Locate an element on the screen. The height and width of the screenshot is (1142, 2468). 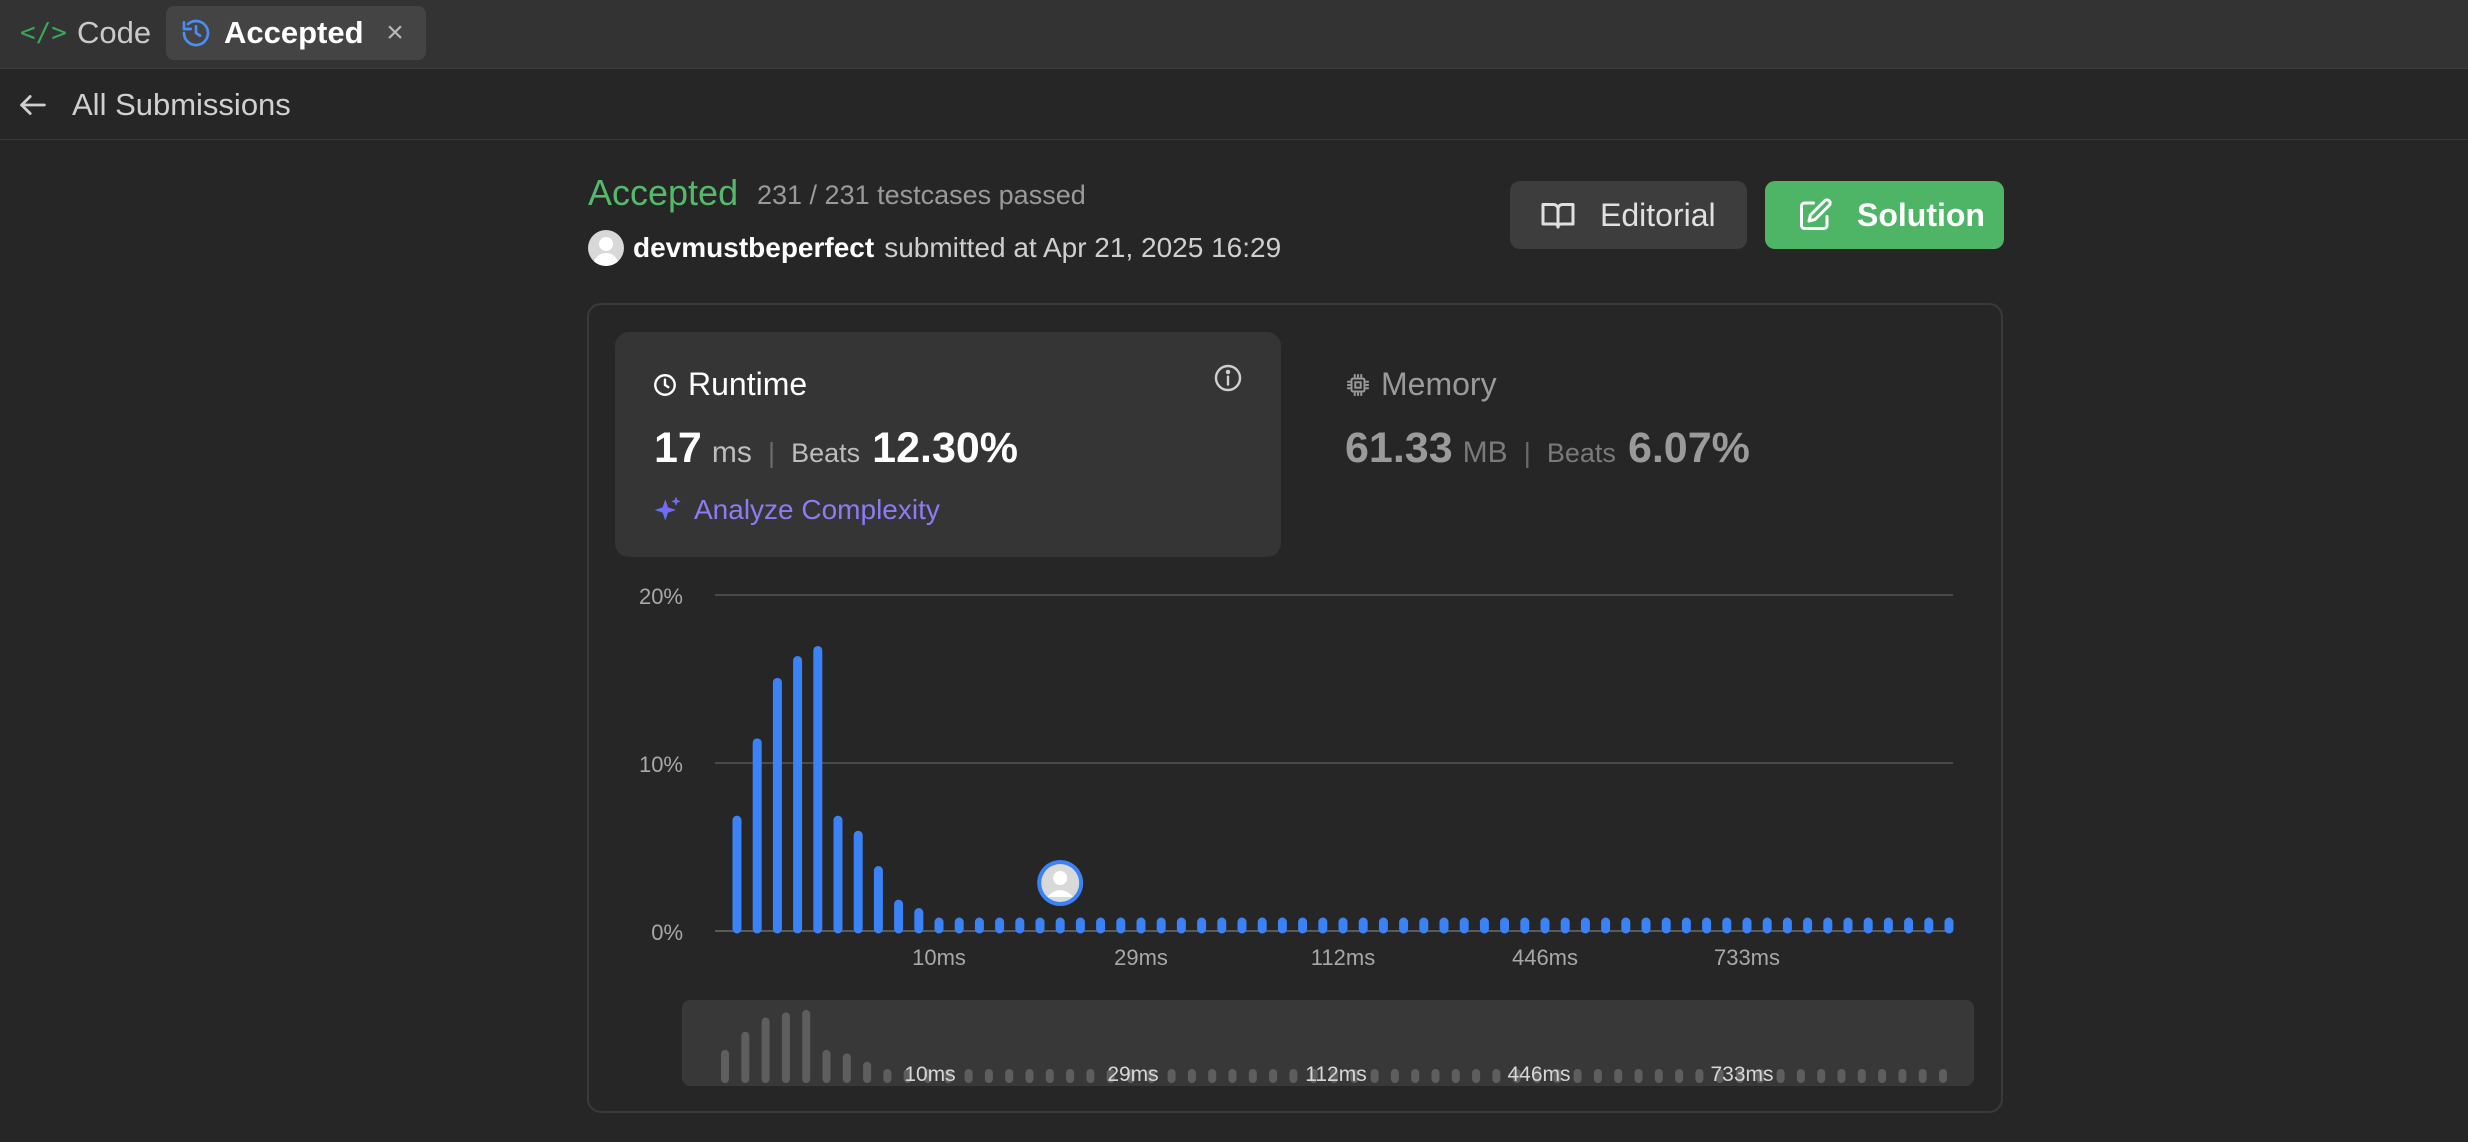
runtime-title: Runtime is located at coordinates (729, 384).